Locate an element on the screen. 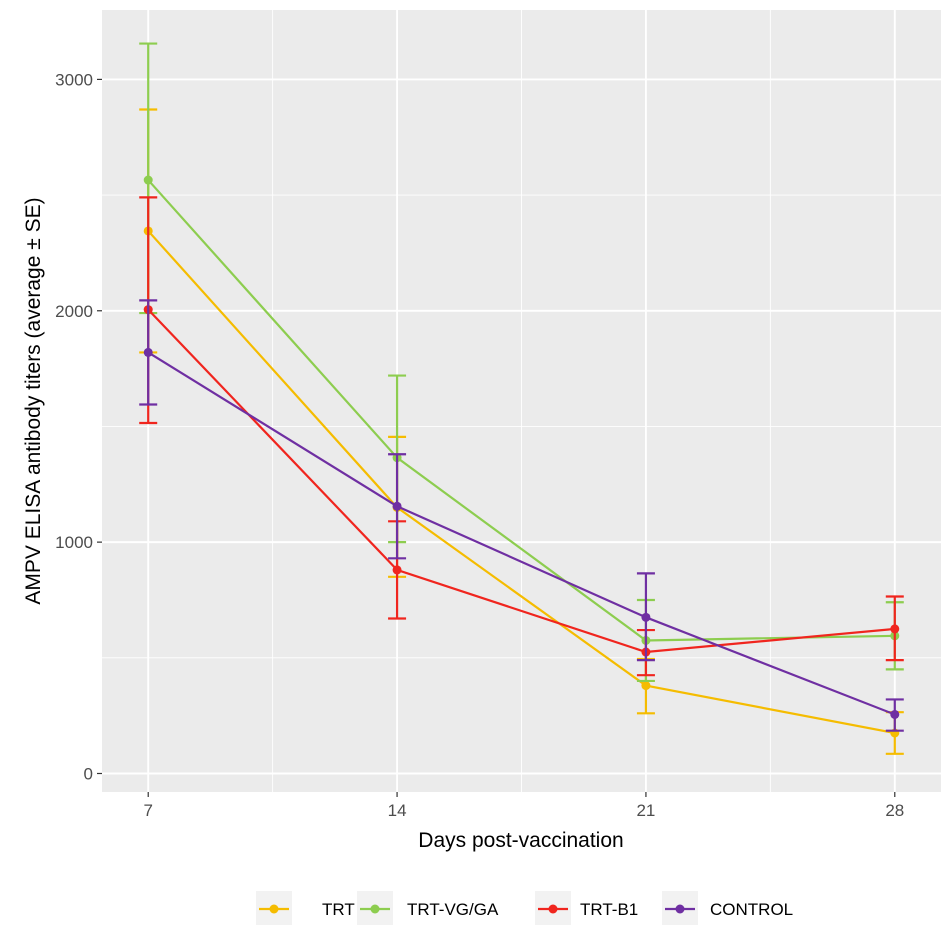  legend-item-control: CONTROL is located at coordinates (727, 908).